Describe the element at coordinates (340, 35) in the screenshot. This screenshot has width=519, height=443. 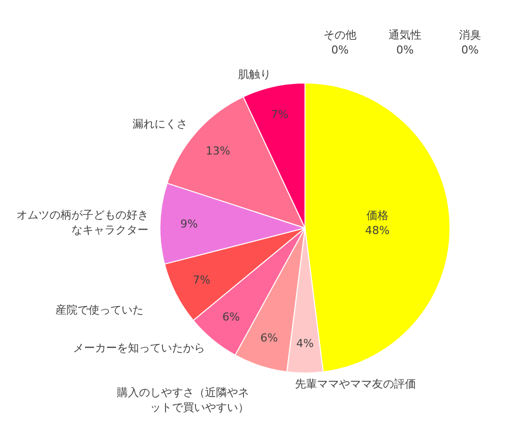
I see `category-label: その他` at that location.